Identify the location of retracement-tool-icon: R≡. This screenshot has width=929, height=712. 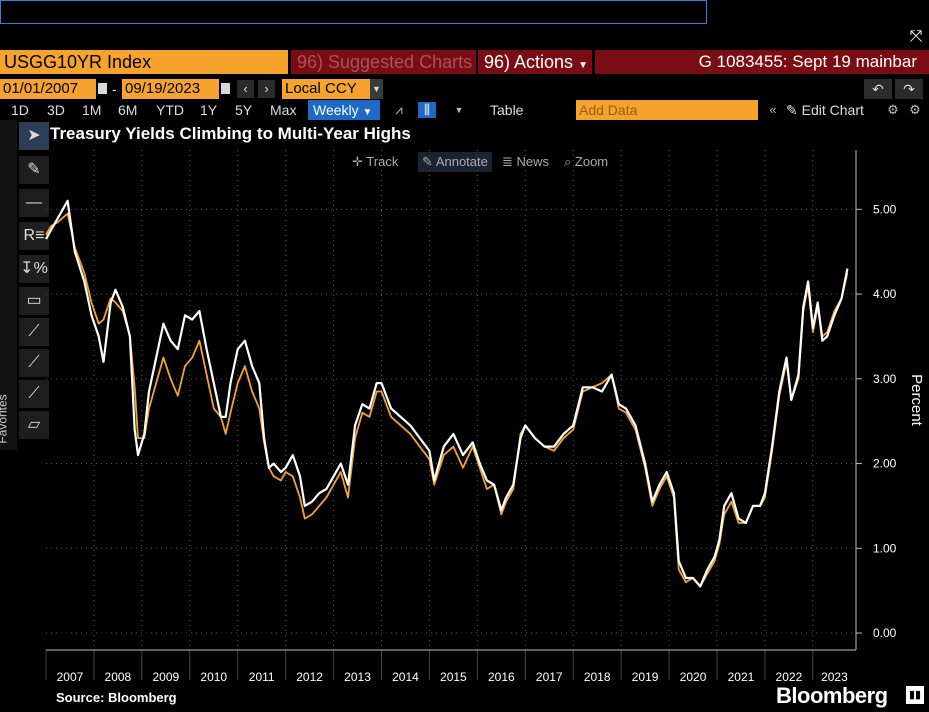
(34, 236).